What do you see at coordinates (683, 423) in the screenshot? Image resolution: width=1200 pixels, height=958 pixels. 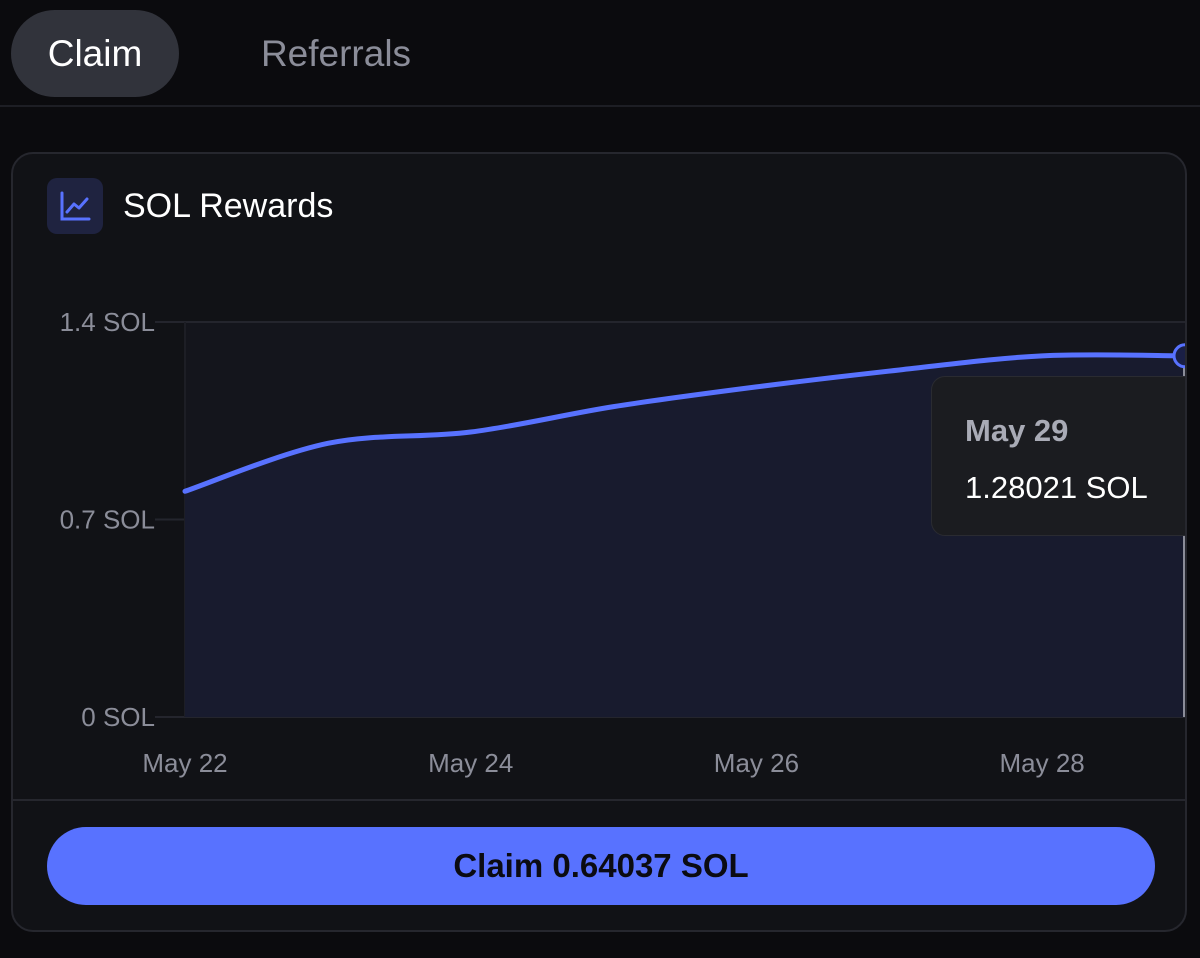 I see `series-line` at bounding box center [683, 423].